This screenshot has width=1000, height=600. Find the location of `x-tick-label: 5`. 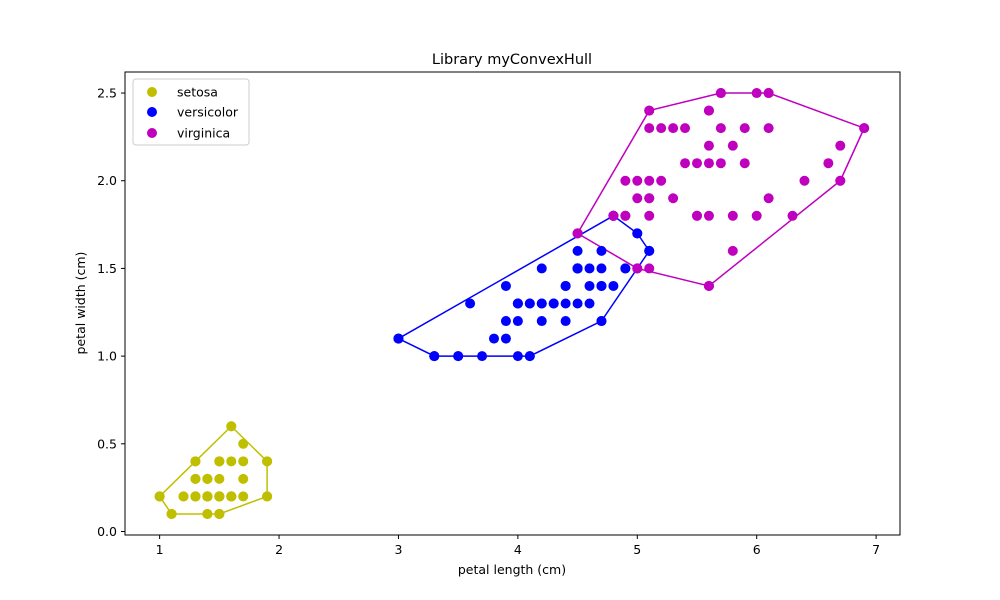

x-tick-label: 5 is located at coordinates (637, 549).